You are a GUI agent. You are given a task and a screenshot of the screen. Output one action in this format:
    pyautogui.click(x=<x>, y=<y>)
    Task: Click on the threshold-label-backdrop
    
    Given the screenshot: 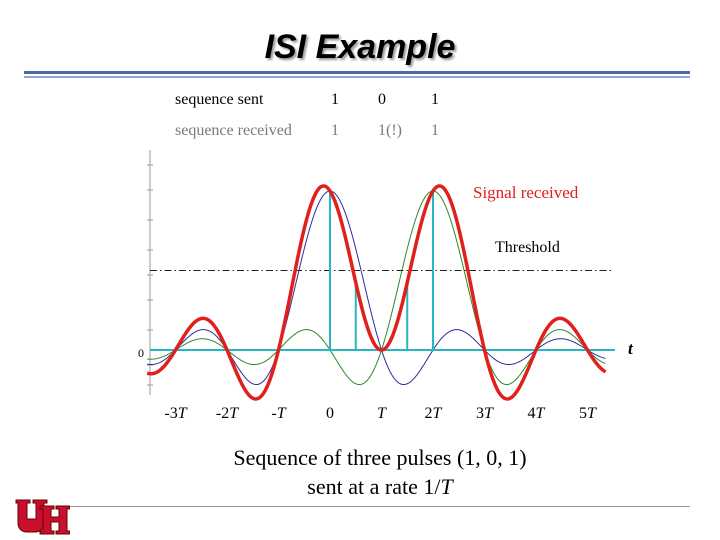 What is the action you would take?
    pyautogui.click(x=537, y=246)
    